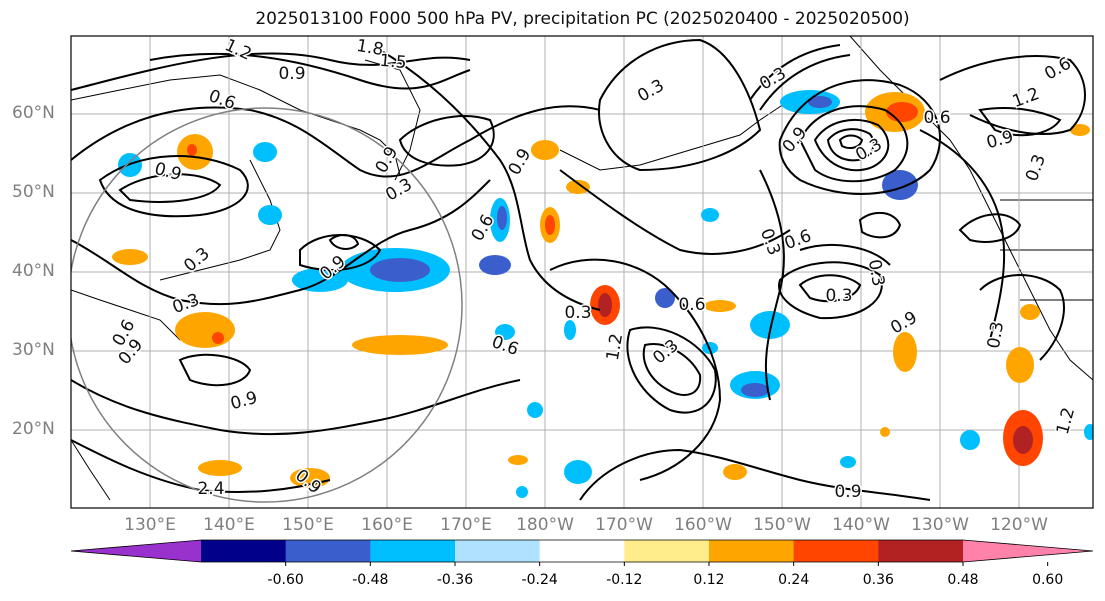  What do you see at coordinates (545, 525) in the screenshot?
I see `longitude-label: 180°W` at bounding box center [545, 525].